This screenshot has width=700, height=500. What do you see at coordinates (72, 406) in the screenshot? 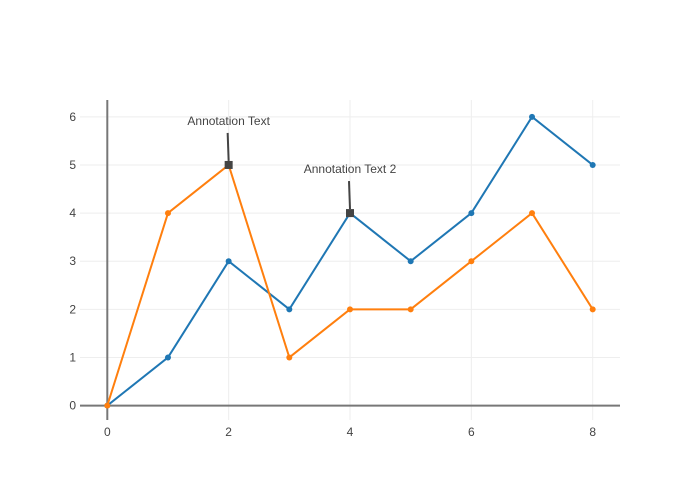
I see `y-tick-label: 0` at bounding box center [72, 406].